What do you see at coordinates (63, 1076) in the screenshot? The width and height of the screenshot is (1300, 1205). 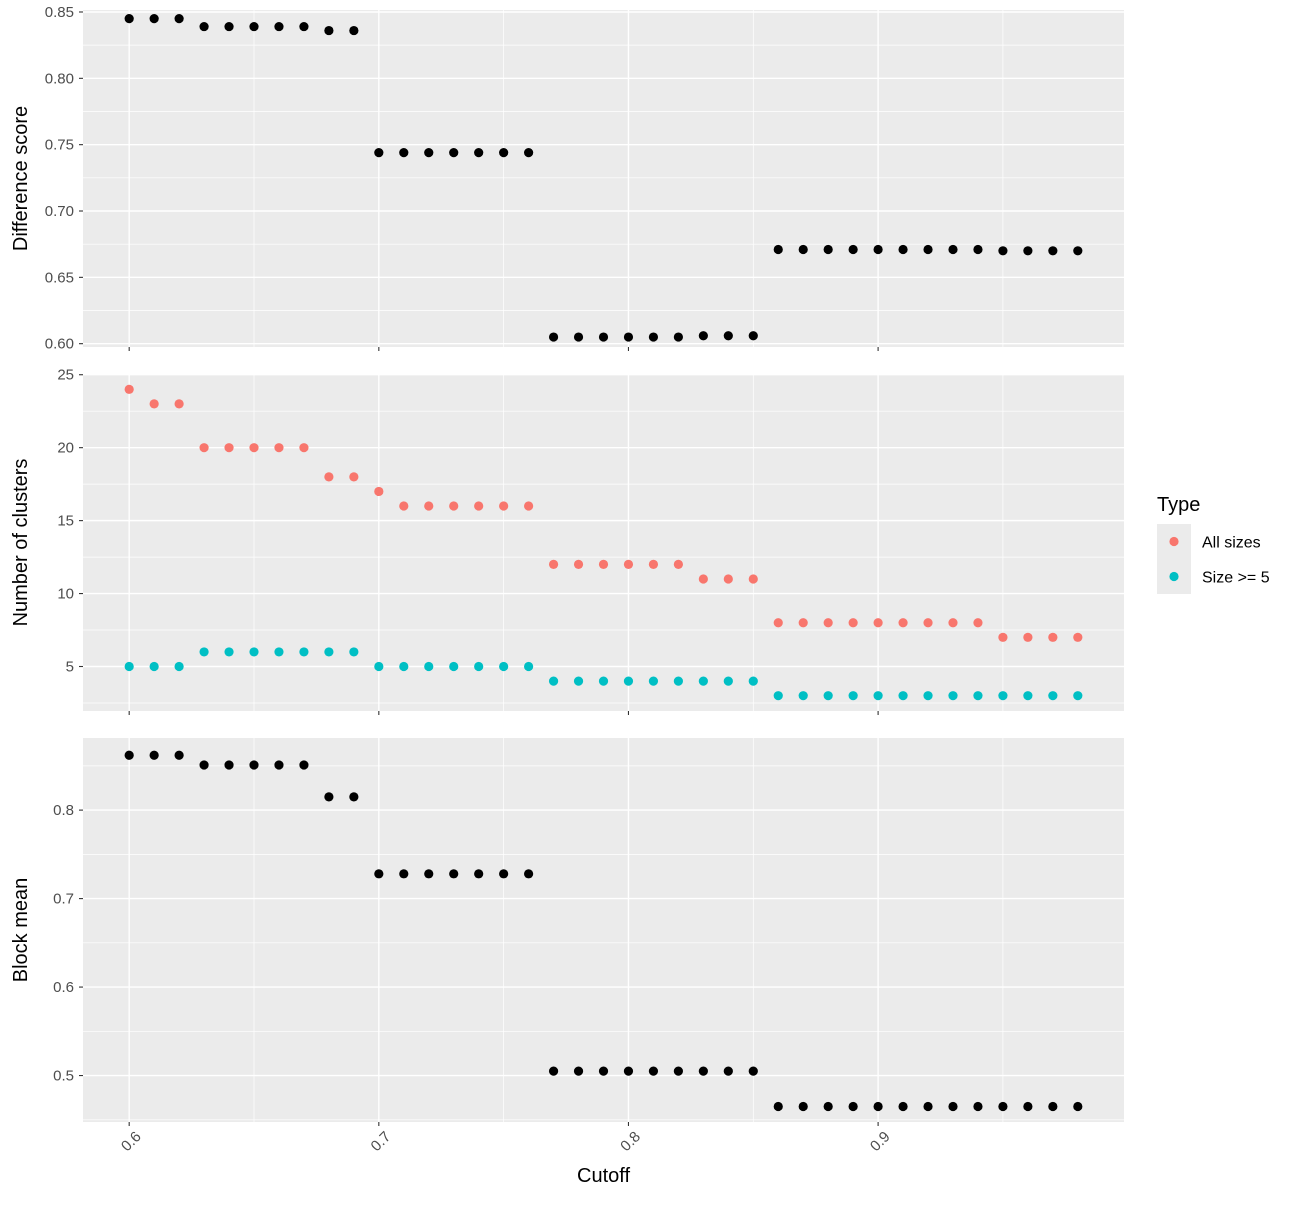 I see `y-tick-label: 0.5` at bounding box center [63, 1076].